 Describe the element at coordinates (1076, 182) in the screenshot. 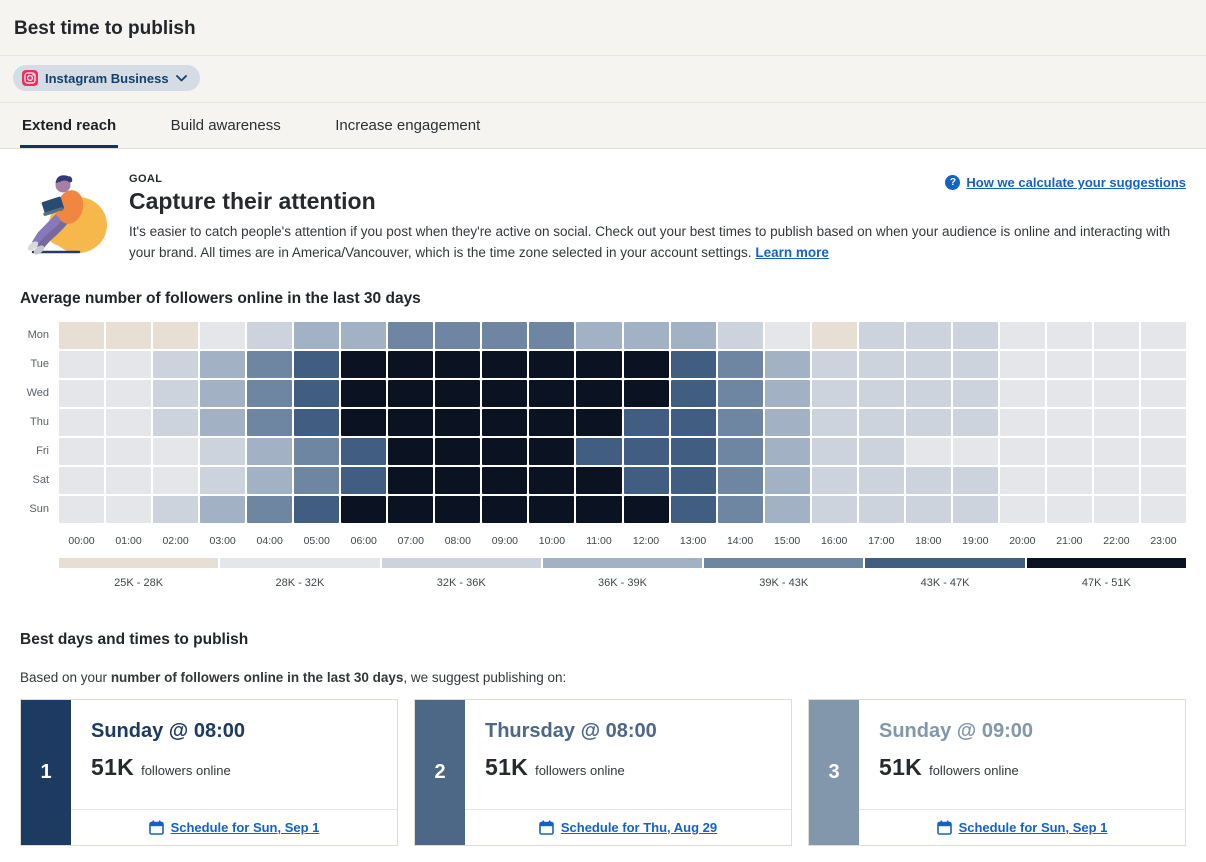

I see `how-we-calculate-link: How we calculate your suggestions` at that location.